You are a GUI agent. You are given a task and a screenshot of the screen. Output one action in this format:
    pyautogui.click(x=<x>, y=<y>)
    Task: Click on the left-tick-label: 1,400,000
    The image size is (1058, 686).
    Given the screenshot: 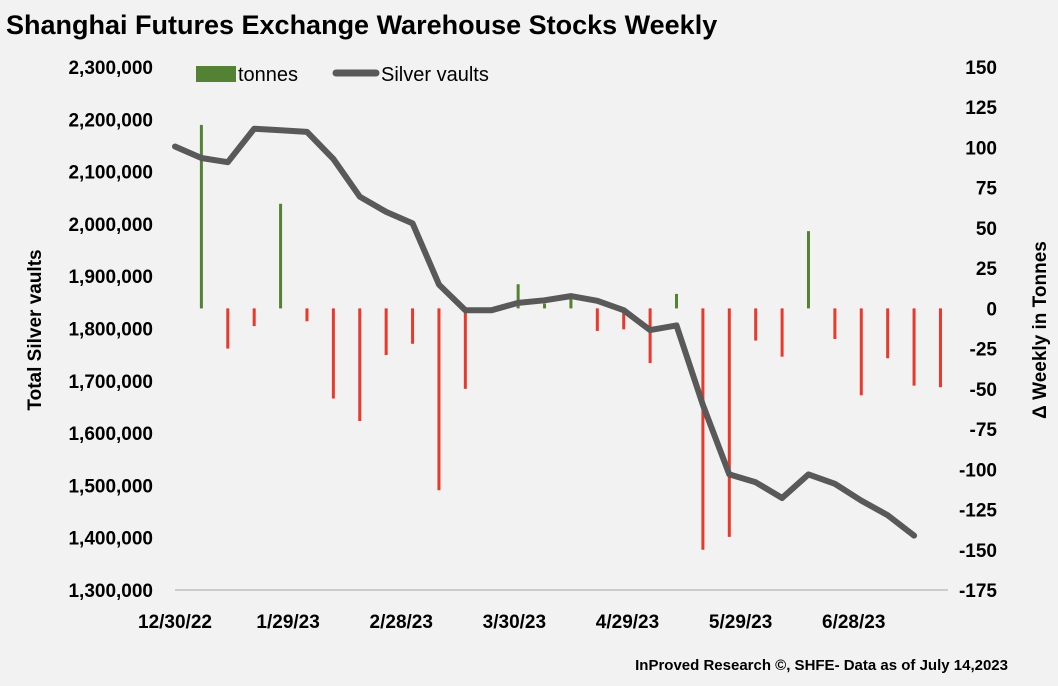 What is the action you would take?
    pyautogui.click(x=110, y=539)
    